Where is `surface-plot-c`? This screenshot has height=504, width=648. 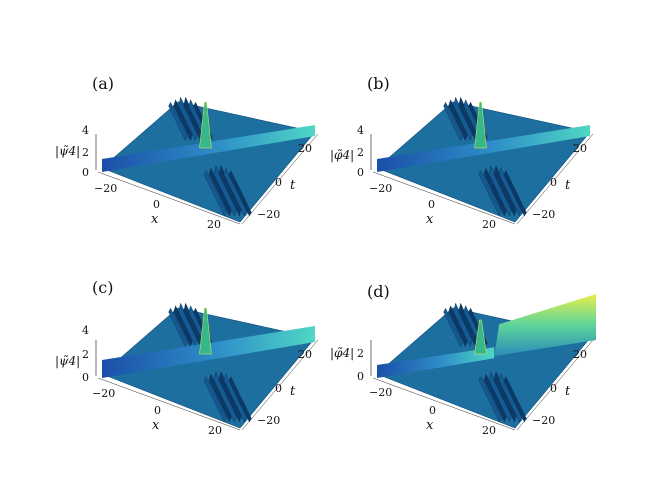 surface-plot-c is located at coordinates (207, 366).